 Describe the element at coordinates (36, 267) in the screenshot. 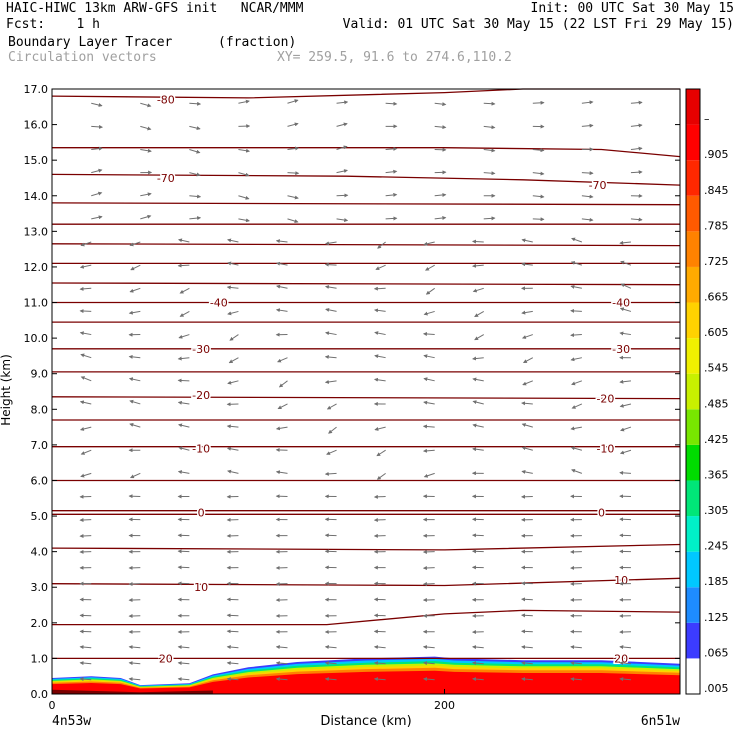

I see `y-tick-label-12: 12.0` at that location.